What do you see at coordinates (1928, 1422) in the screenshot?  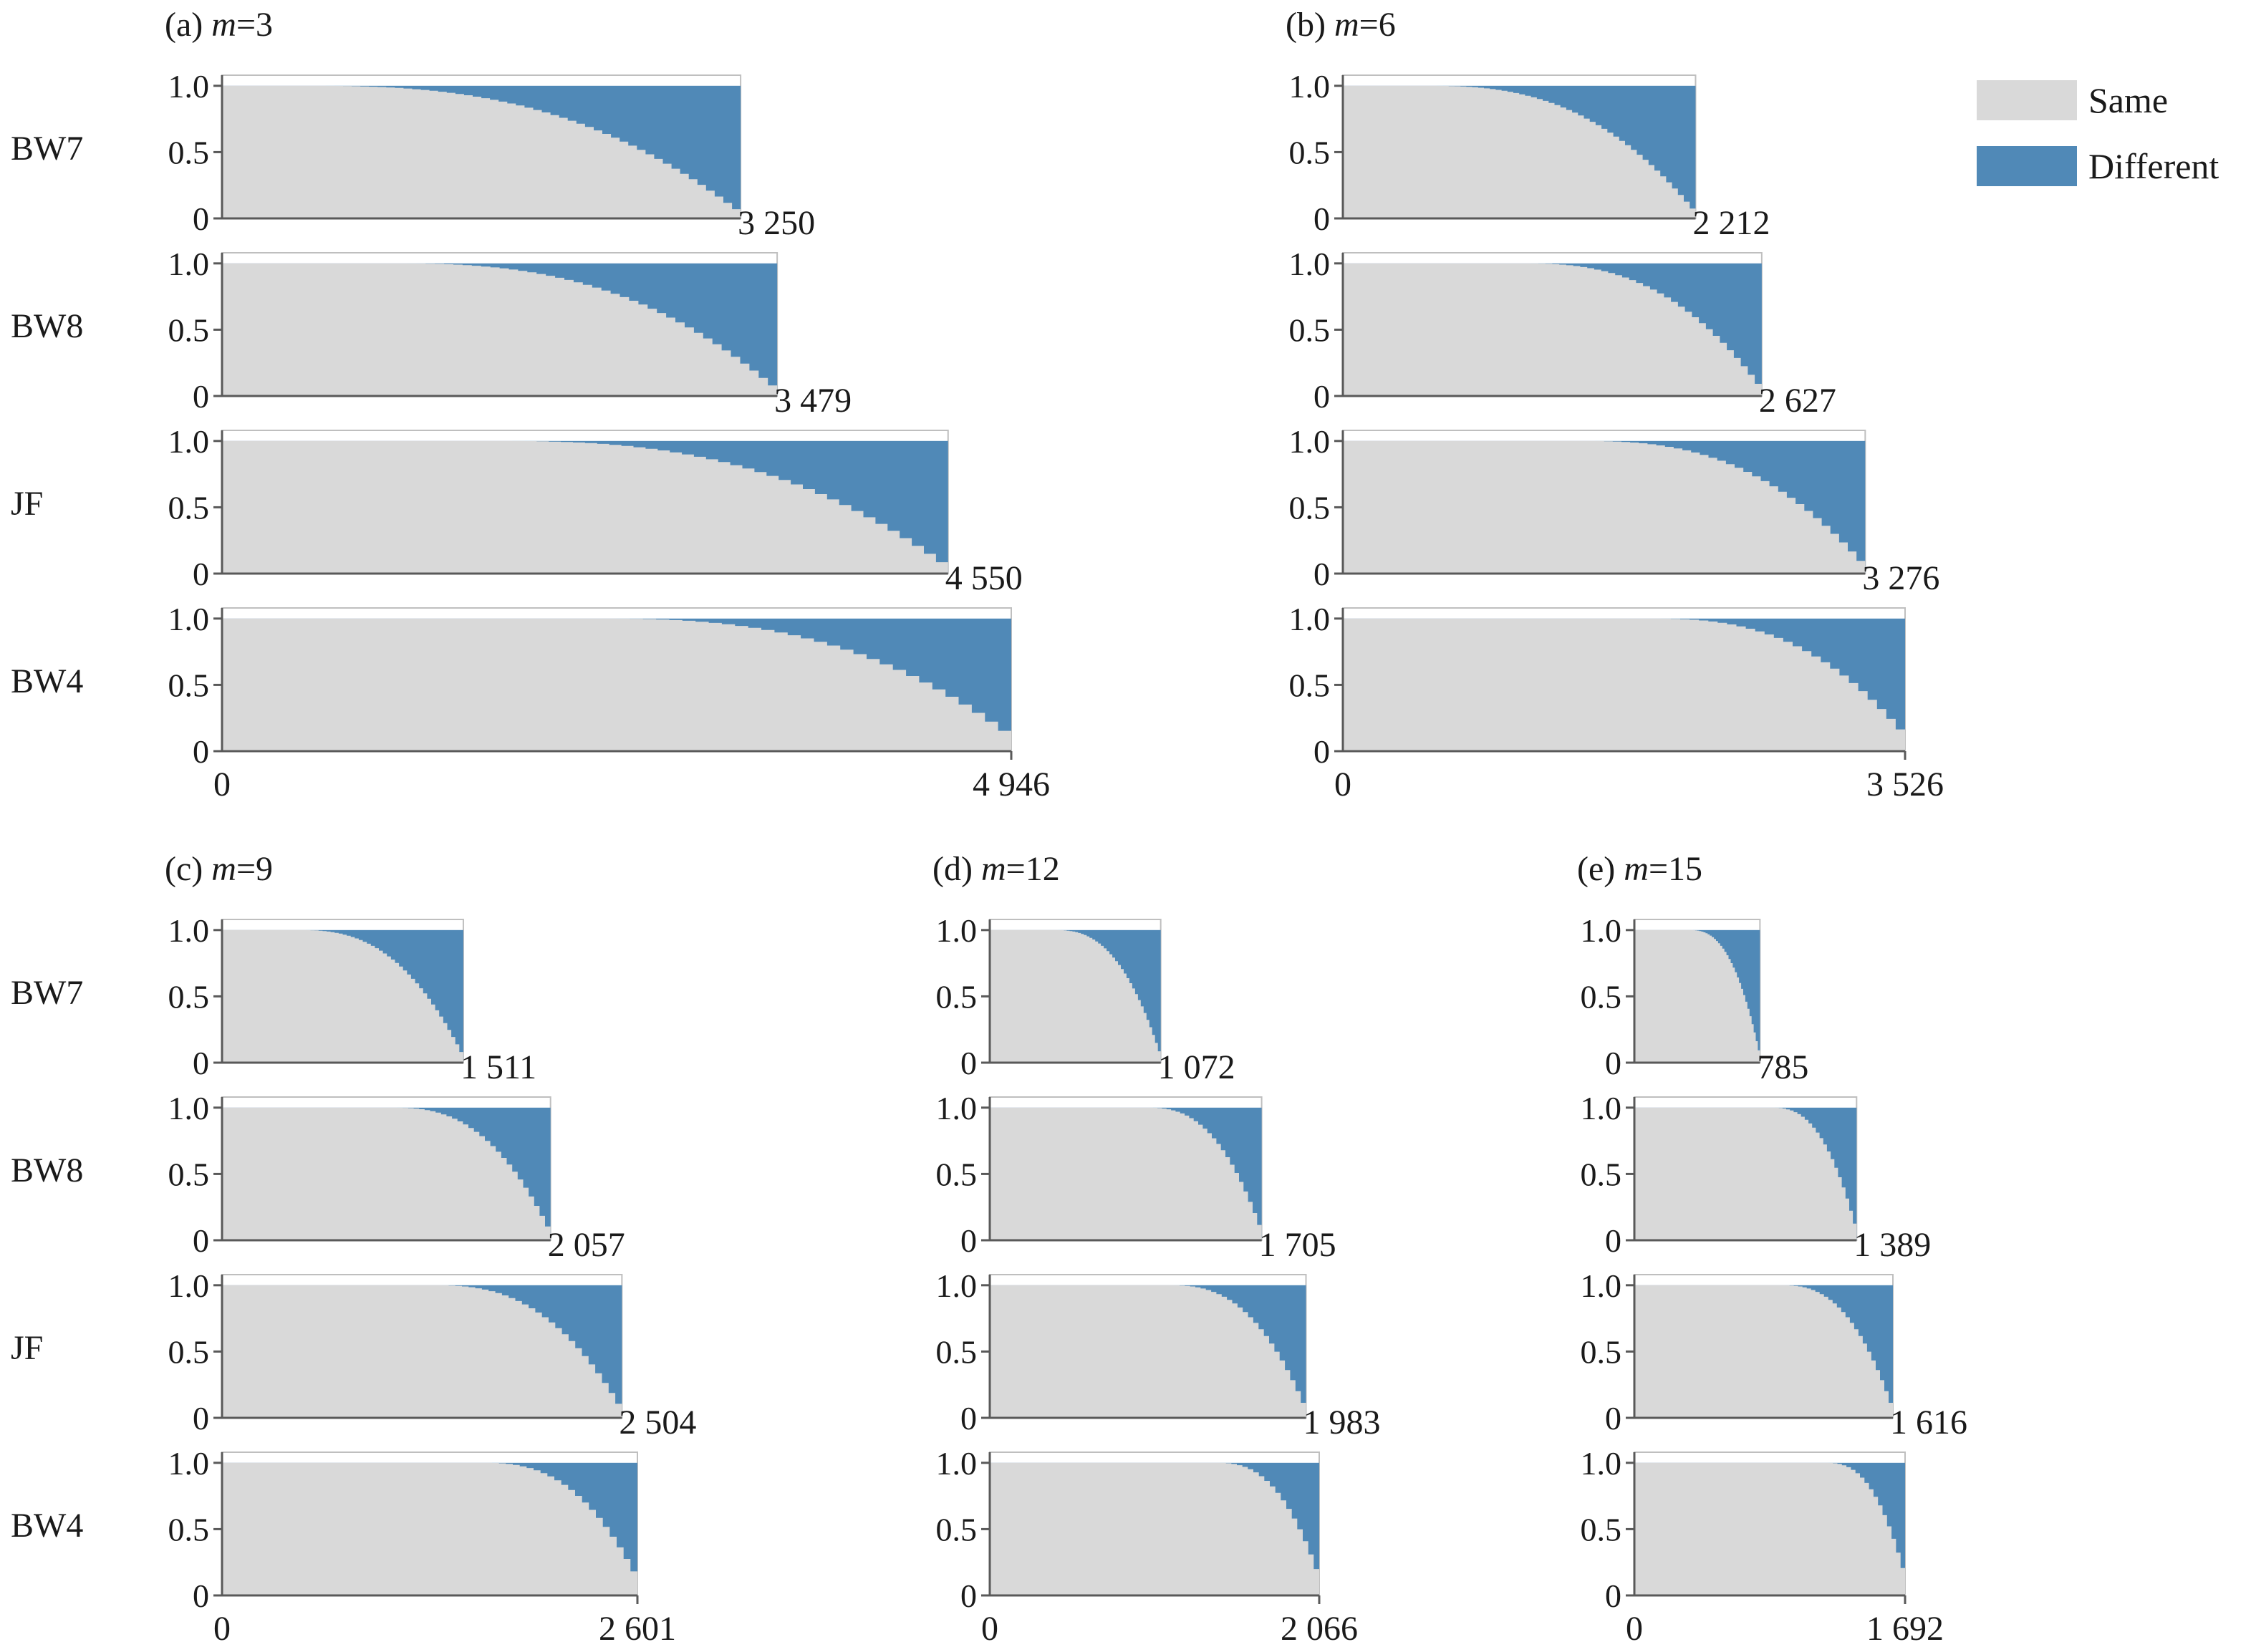 I see `end-count-label: 1 616` at bounding box center [1928, 1422].